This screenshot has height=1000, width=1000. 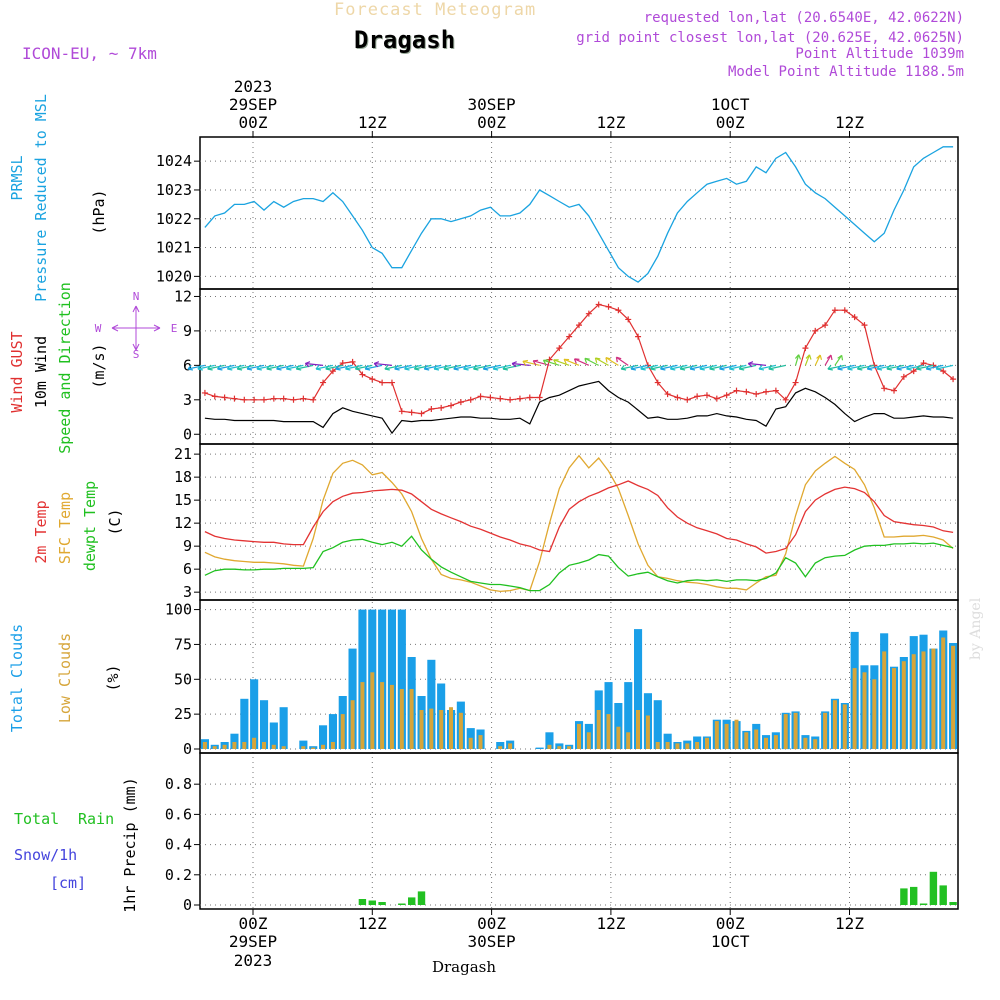 What do you see at coordinates (174, 248) in the screenshot?
I see `y-tick-label: 1021` at bounding box center [174, 248].